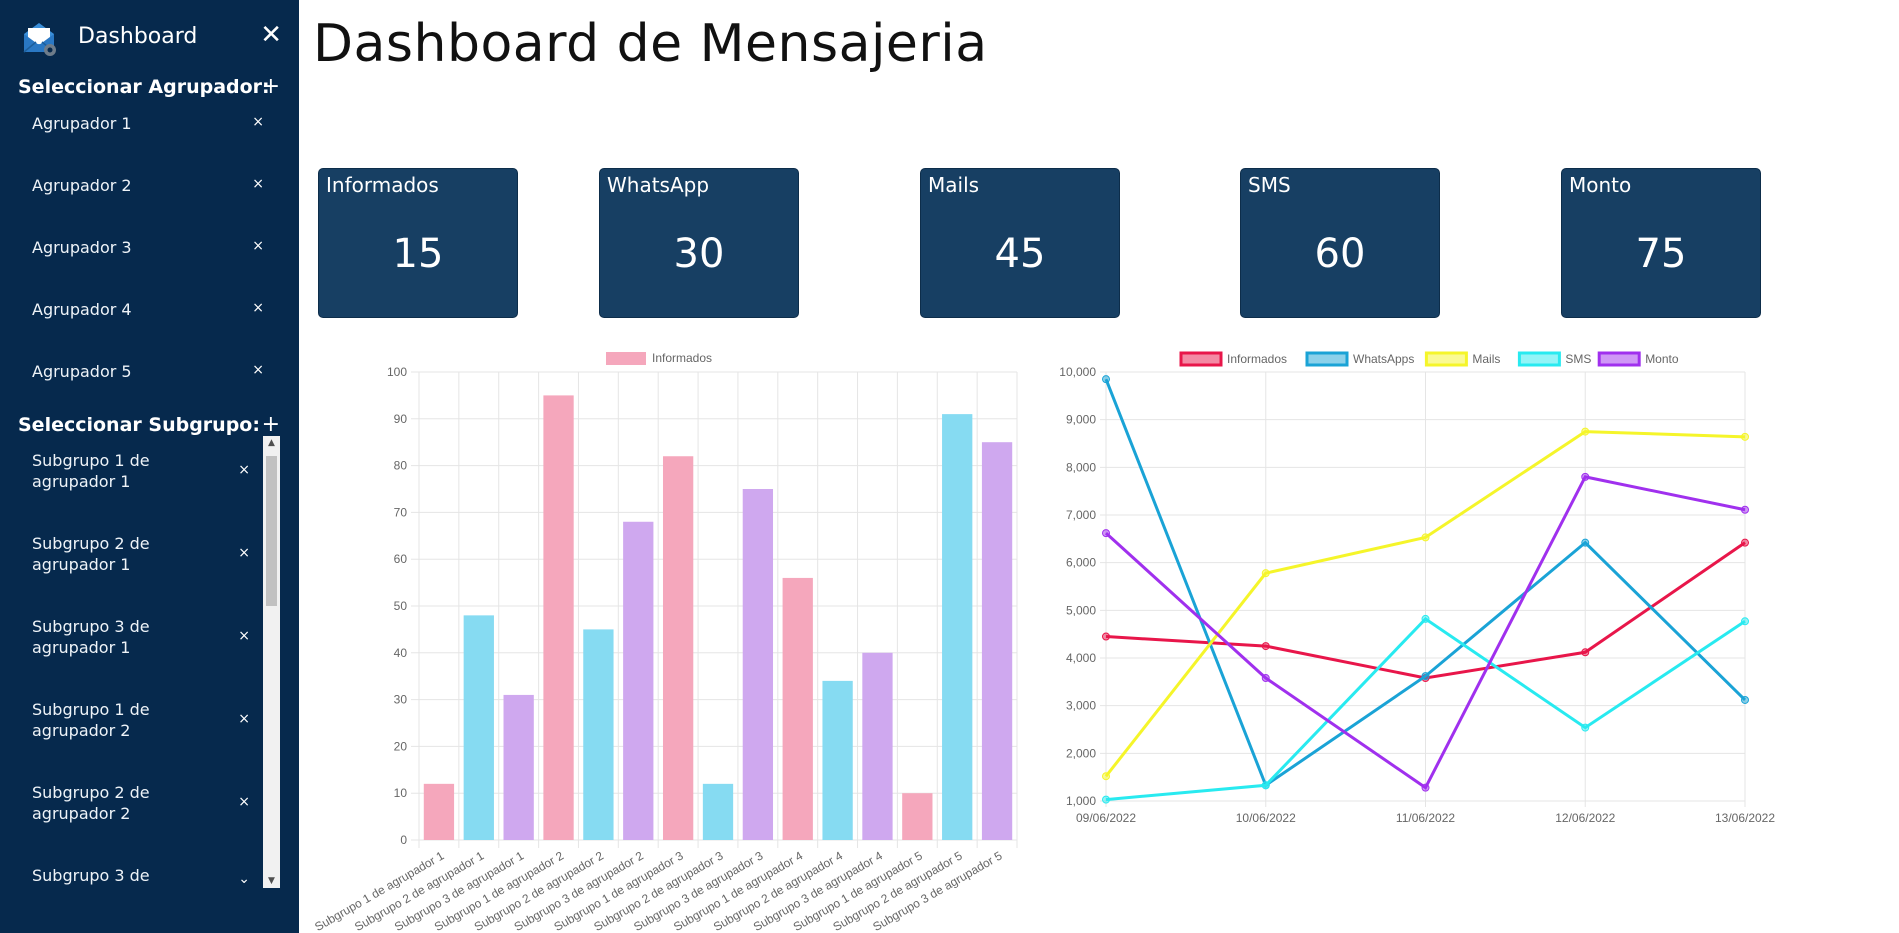  I want to click on stat-card-monto: Monto 75, so click(1661, 243).